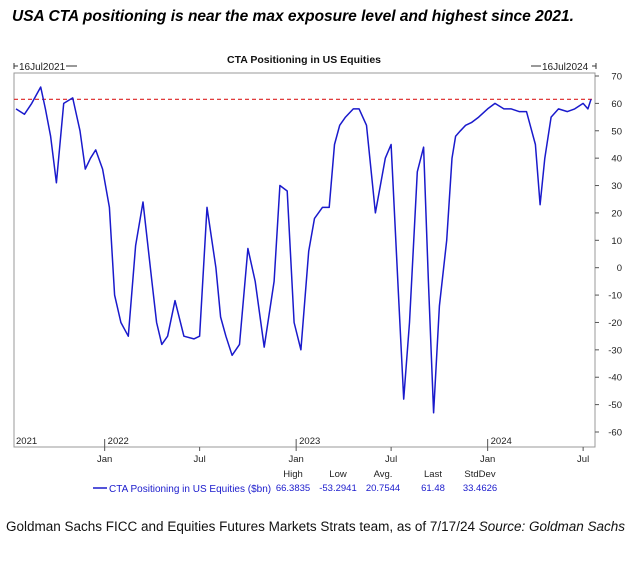 This screenshot has width=633, height=563. I want to click on end-date-label: 16Jul2024, so click(565, 67).